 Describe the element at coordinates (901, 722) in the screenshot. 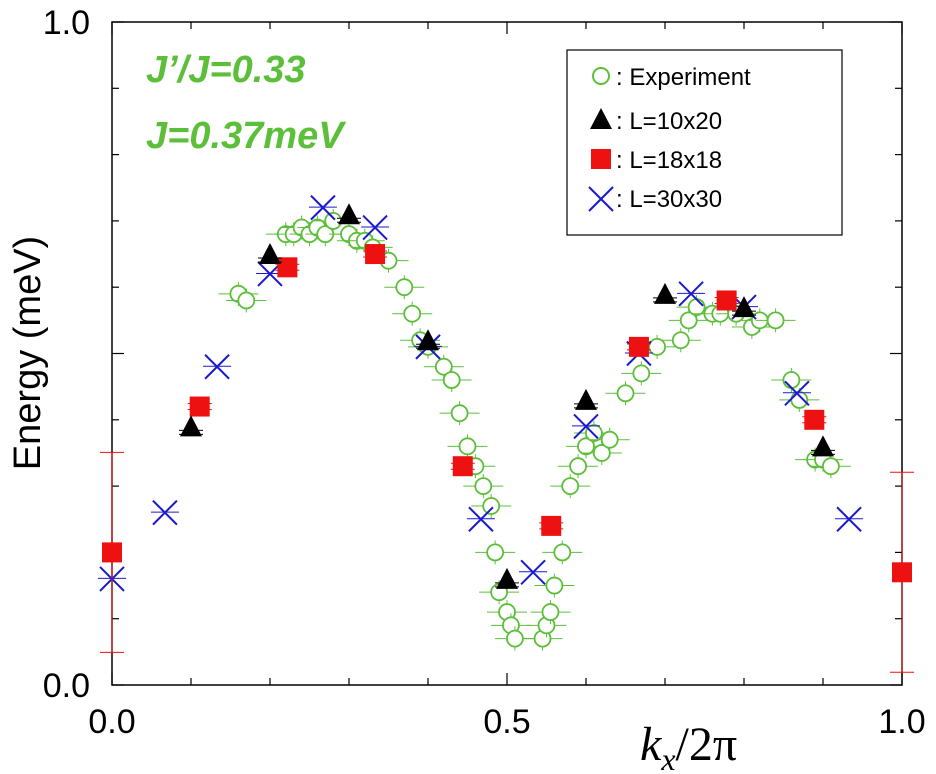

I see `x-tick-label: 1.0` at that location.